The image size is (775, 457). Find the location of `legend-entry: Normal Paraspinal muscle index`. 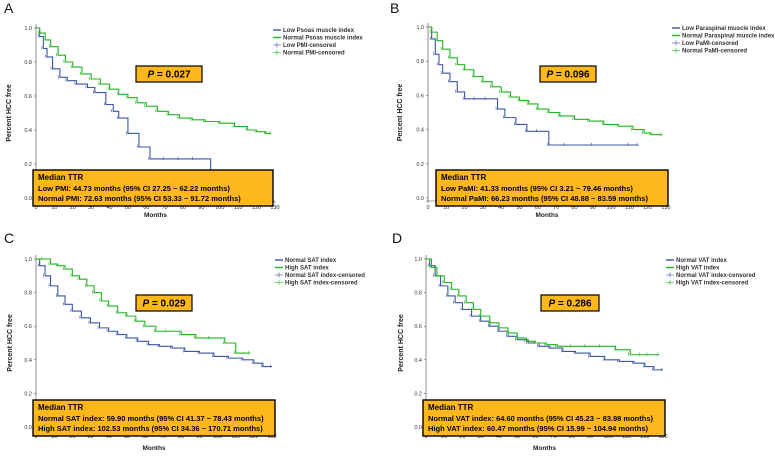

legend-entry: Normal Paraspinal muscle index is located at coordinates (728, 37).